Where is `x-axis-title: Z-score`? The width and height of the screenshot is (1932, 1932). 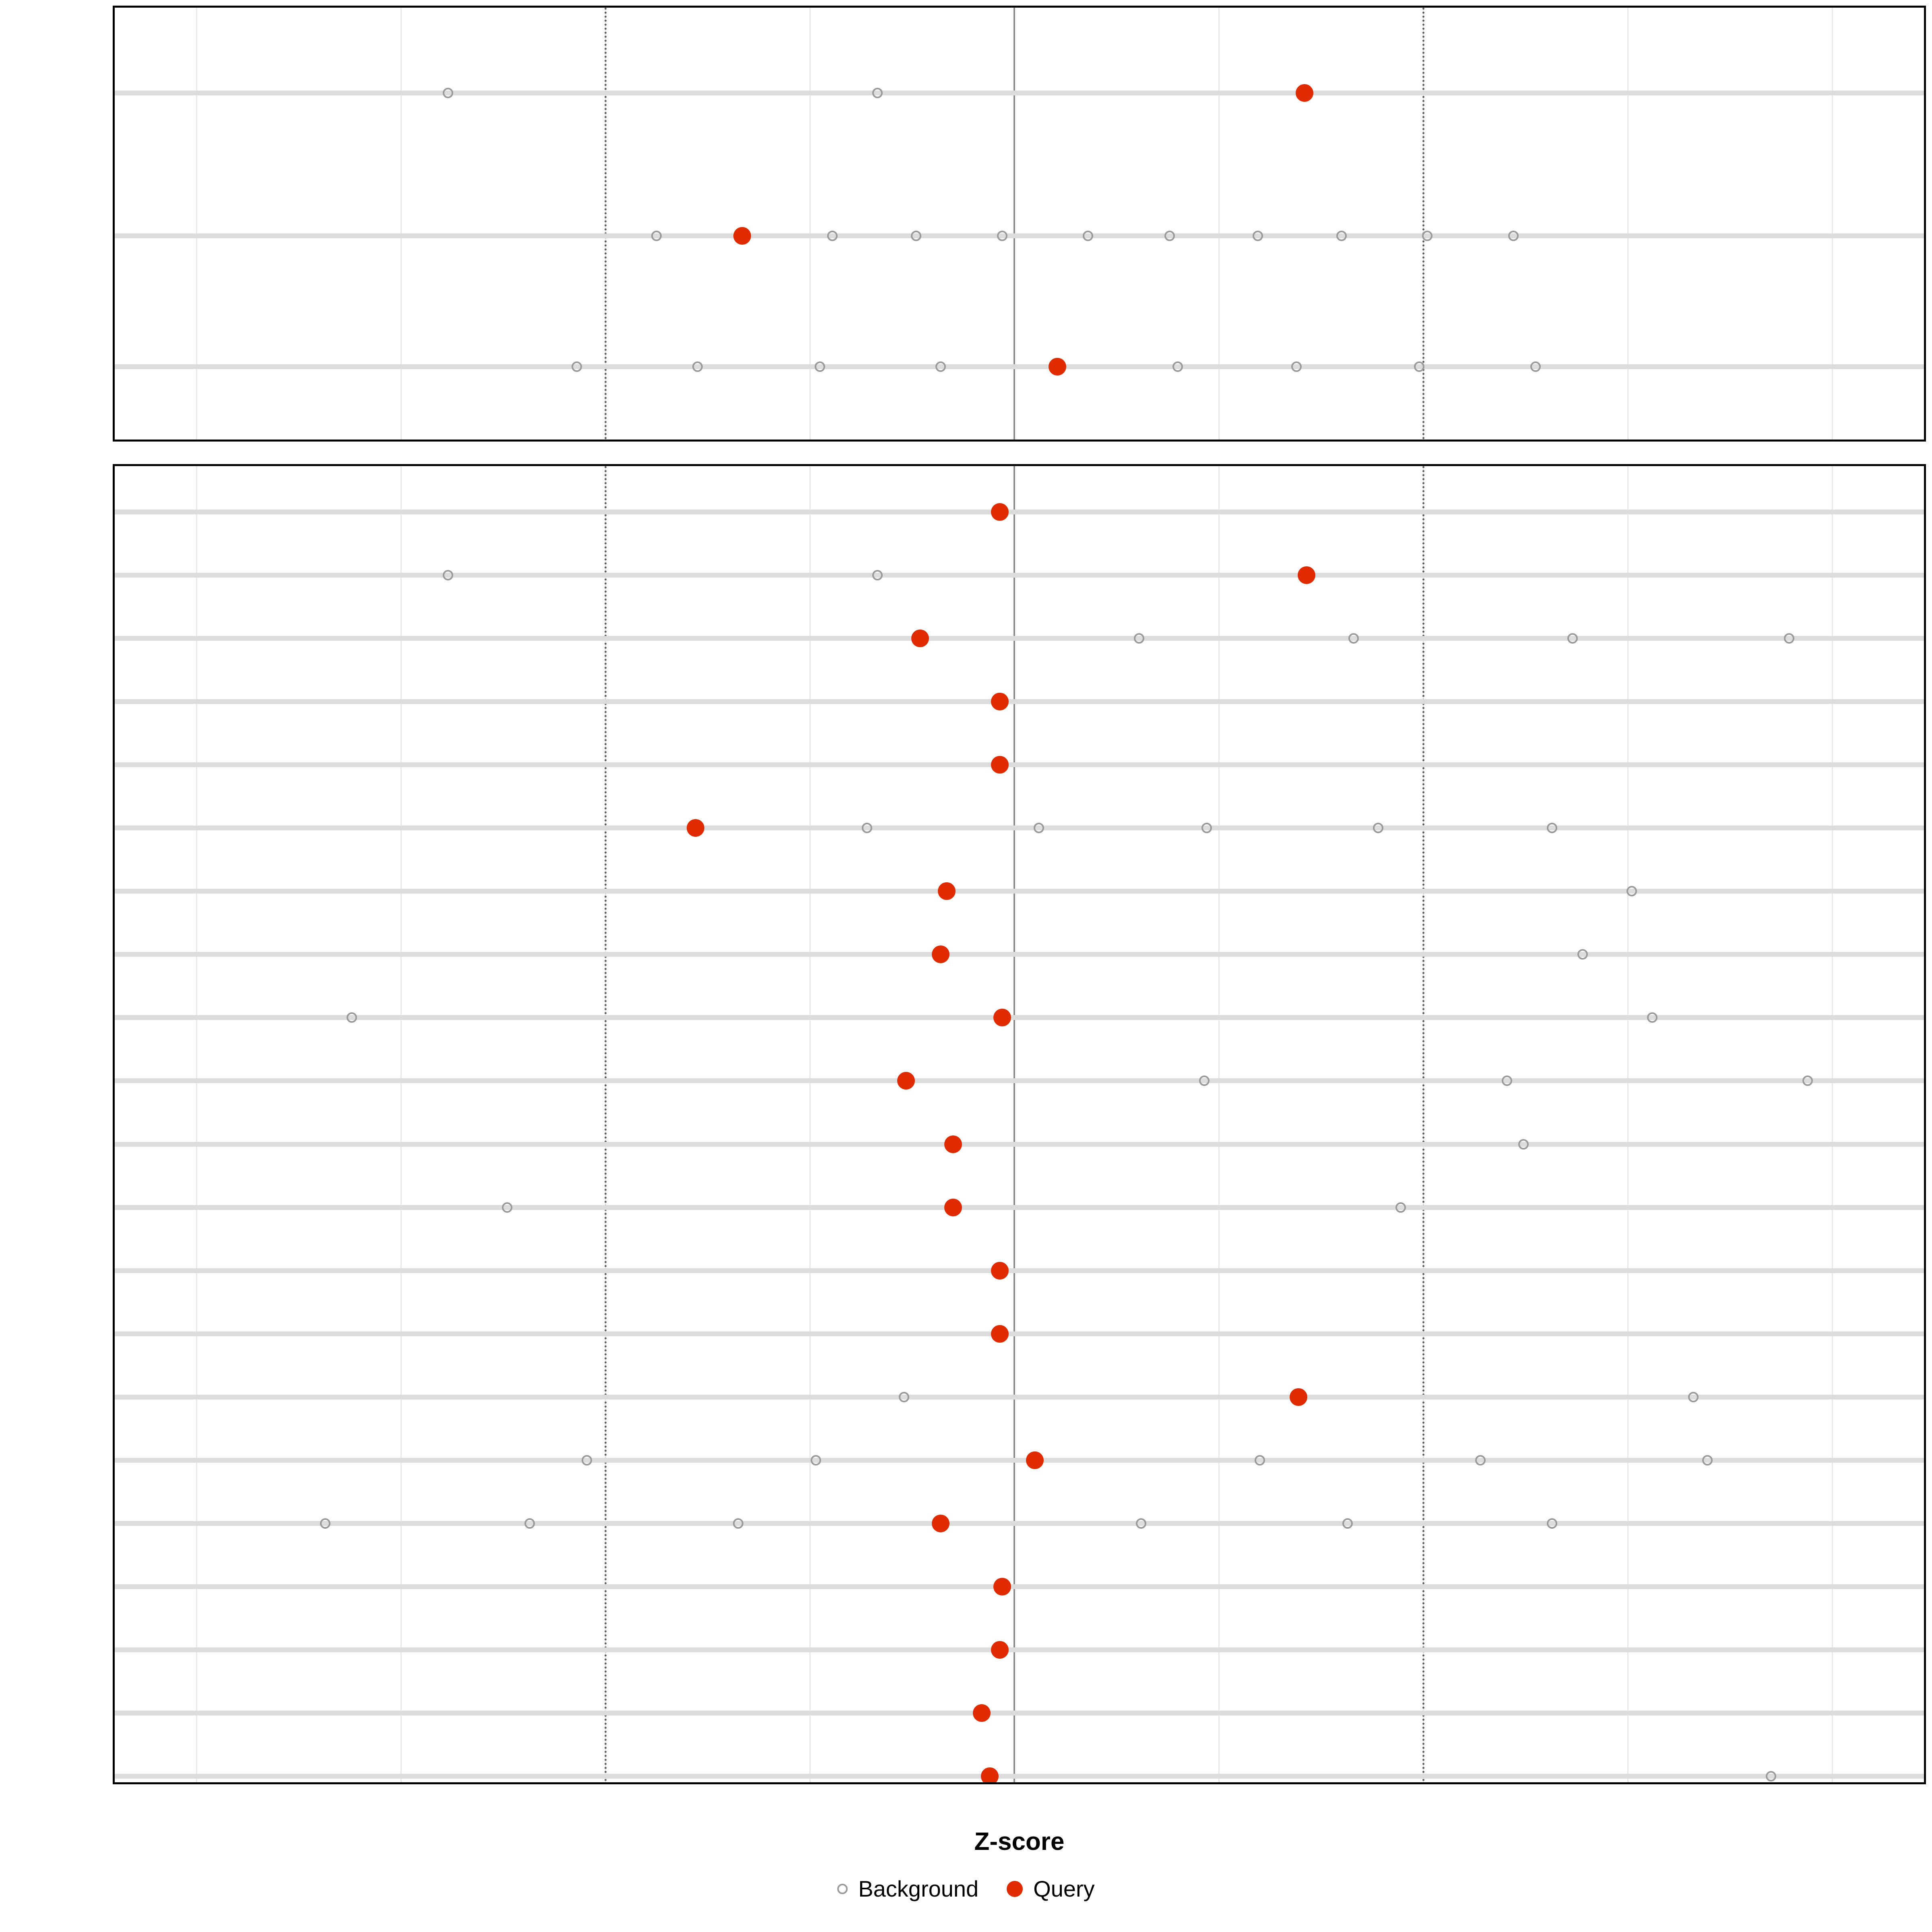
x-axis-title: Z-score is located at coordinates (1019, 1842).